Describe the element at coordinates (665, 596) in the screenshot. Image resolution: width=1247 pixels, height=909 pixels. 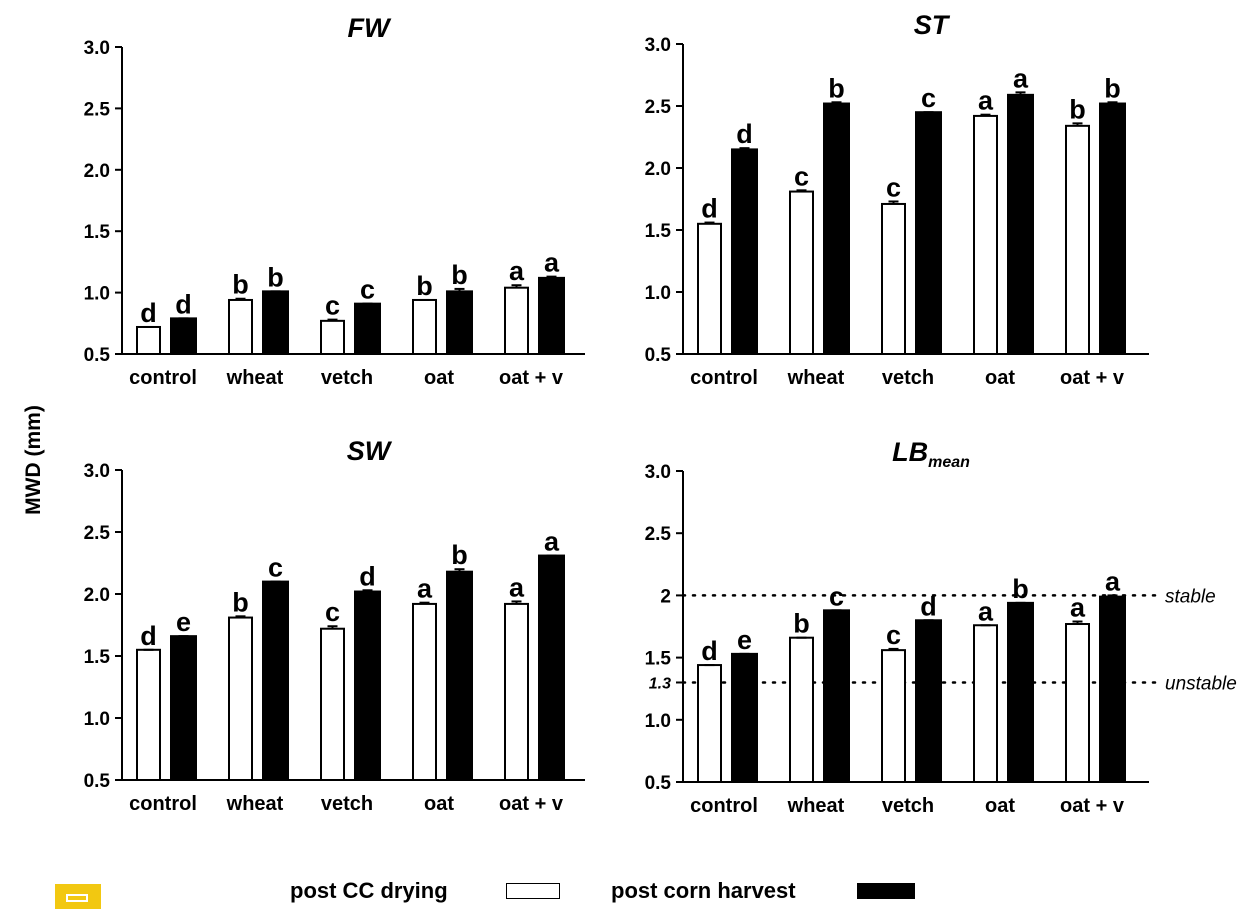
I see `y-tick-label: 2` at that location.